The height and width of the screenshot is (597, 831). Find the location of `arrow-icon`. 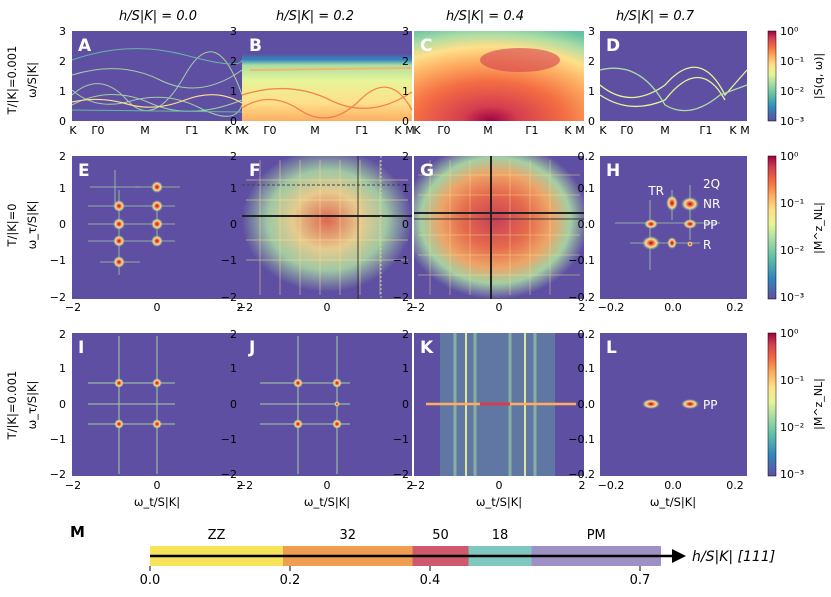

arrow-icon is located at coordinates (679, 556).